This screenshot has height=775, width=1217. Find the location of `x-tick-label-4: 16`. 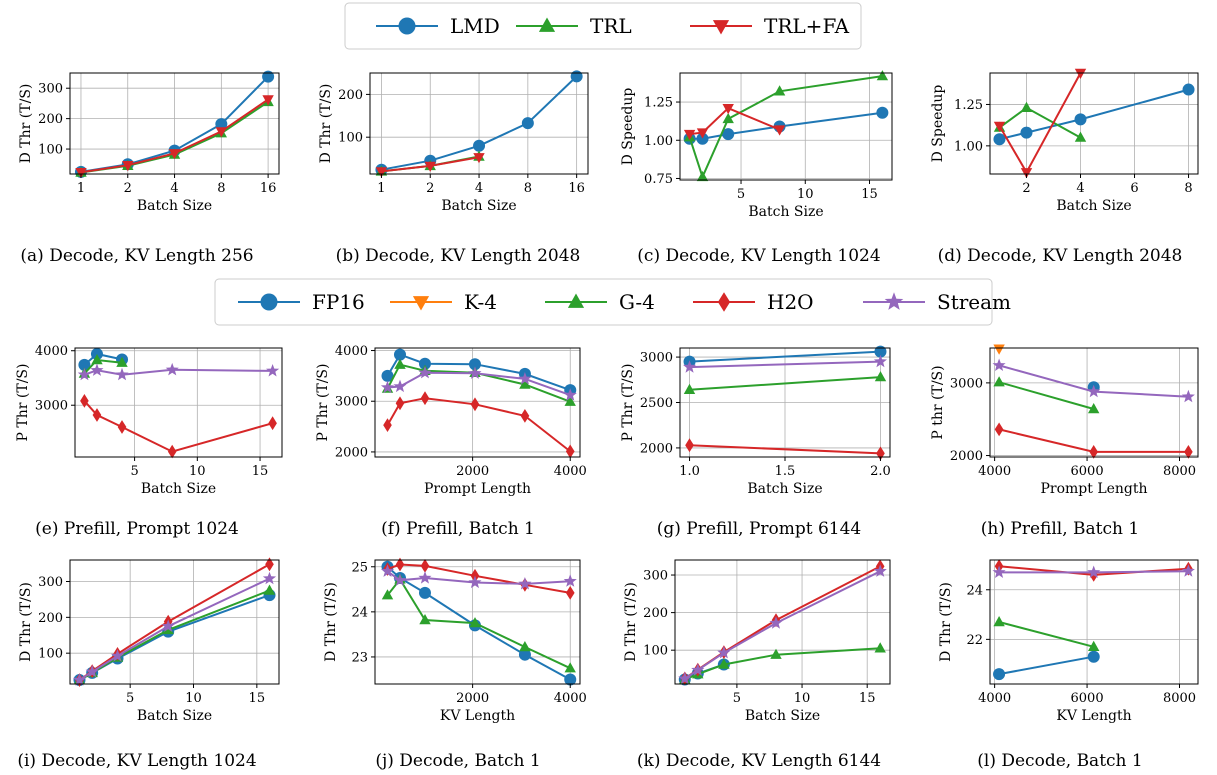

x-tick-label-4: 16 is located at coordinates (268, 188).